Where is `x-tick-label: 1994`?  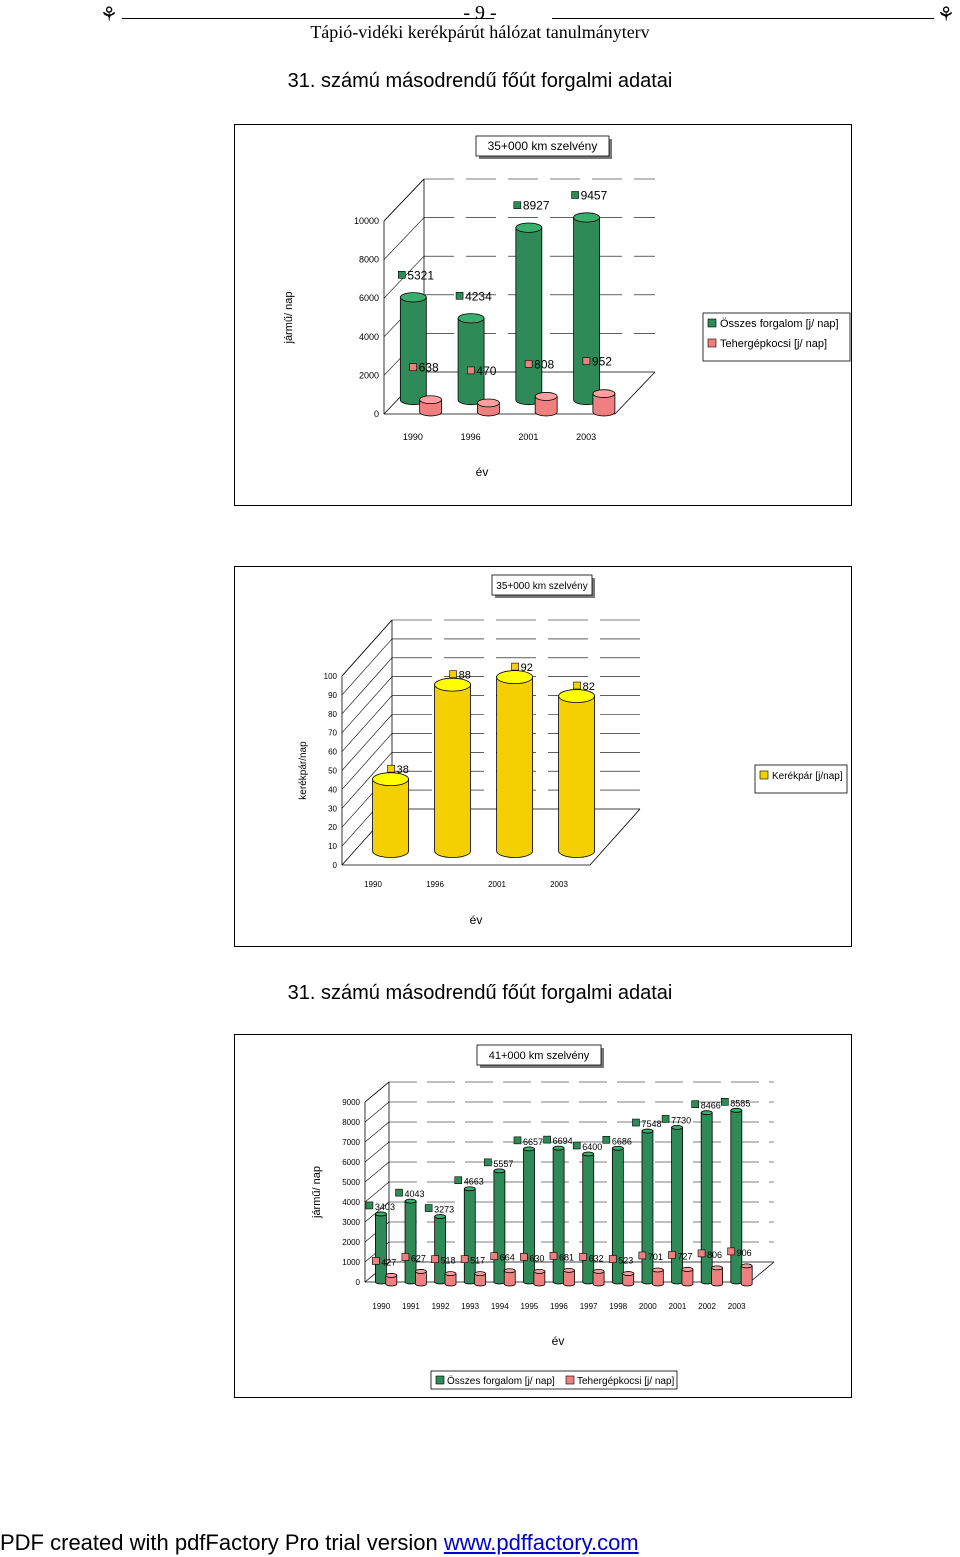 x-tick-label: 1994 is located at coordinates (500, 1306).